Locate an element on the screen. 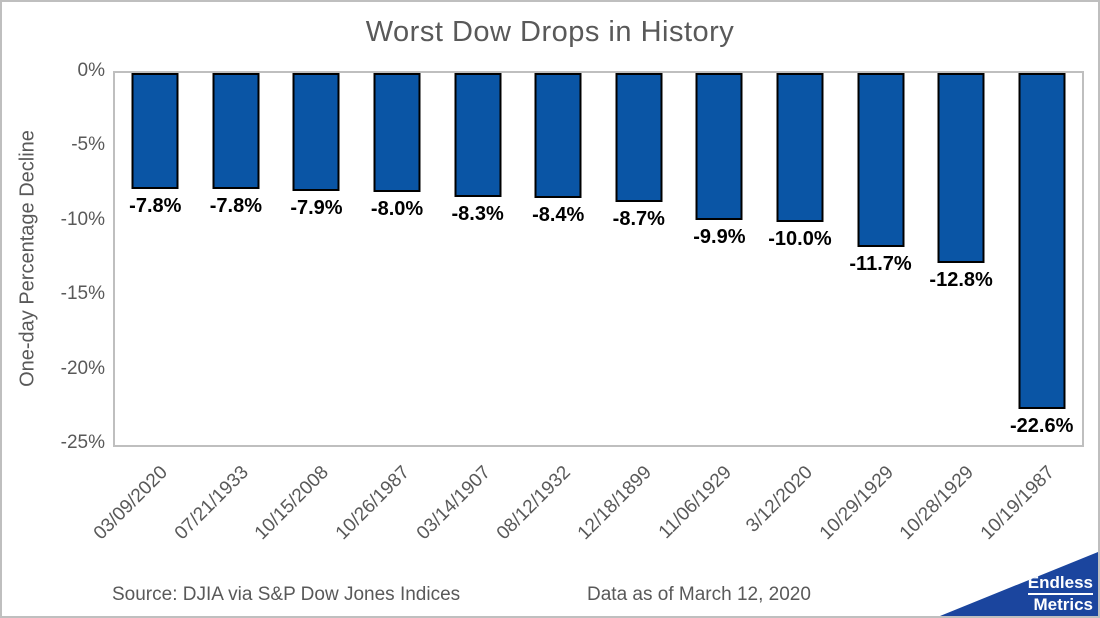 This screenshot has height=618, width=1100. bar-value-label: -8.0% is located at coordinates (397, 209).